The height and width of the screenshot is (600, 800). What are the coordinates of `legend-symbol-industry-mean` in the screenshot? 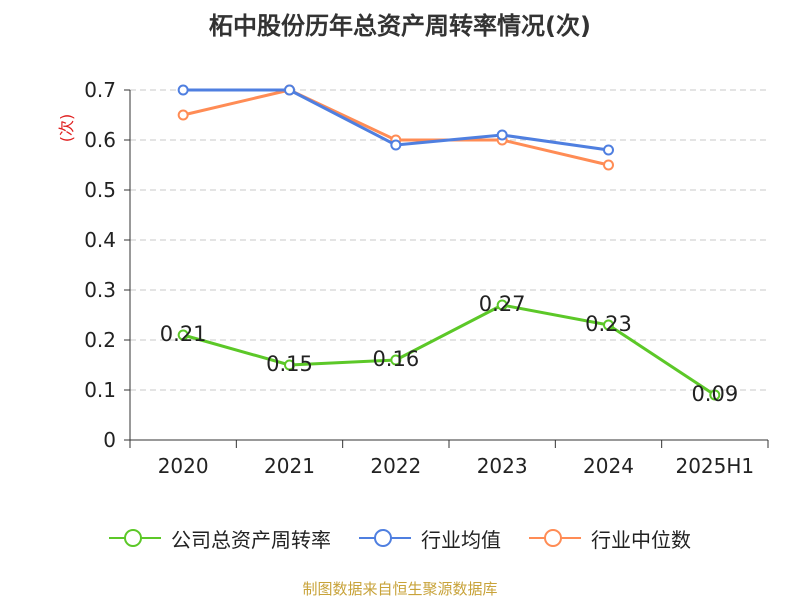 It's located at (385, 538).